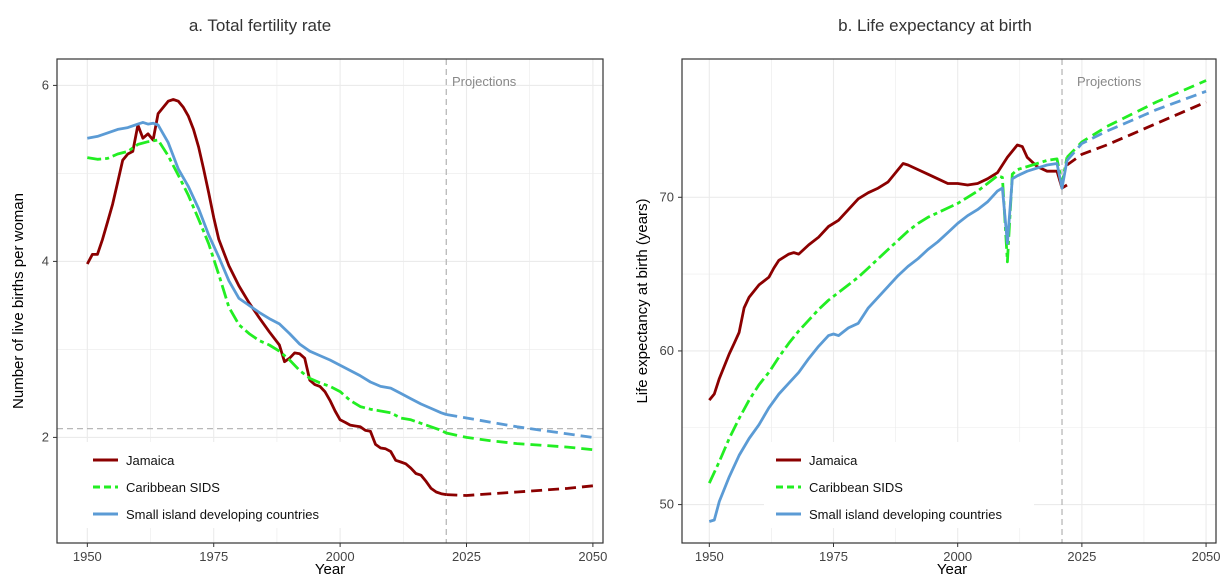 The width and height of the screenshot is (1225, 578). I want to click on panel-a-x-tick-label: 2050, so click(592, 556).